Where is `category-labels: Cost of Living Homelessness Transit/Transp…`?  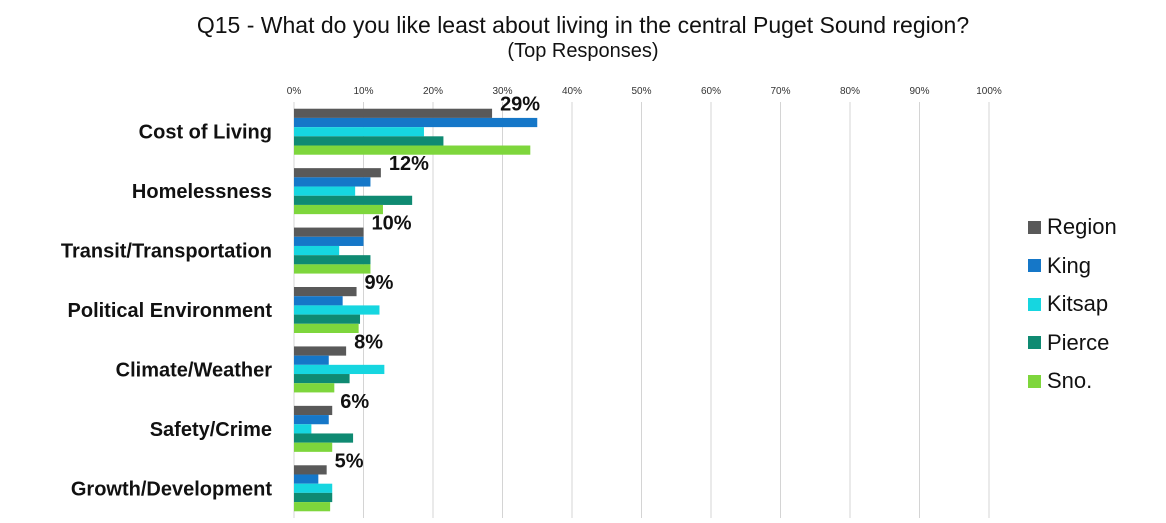
category-labels: Cost of Living Homelessness Transit/Transp… is located at coordinates (166, 311).